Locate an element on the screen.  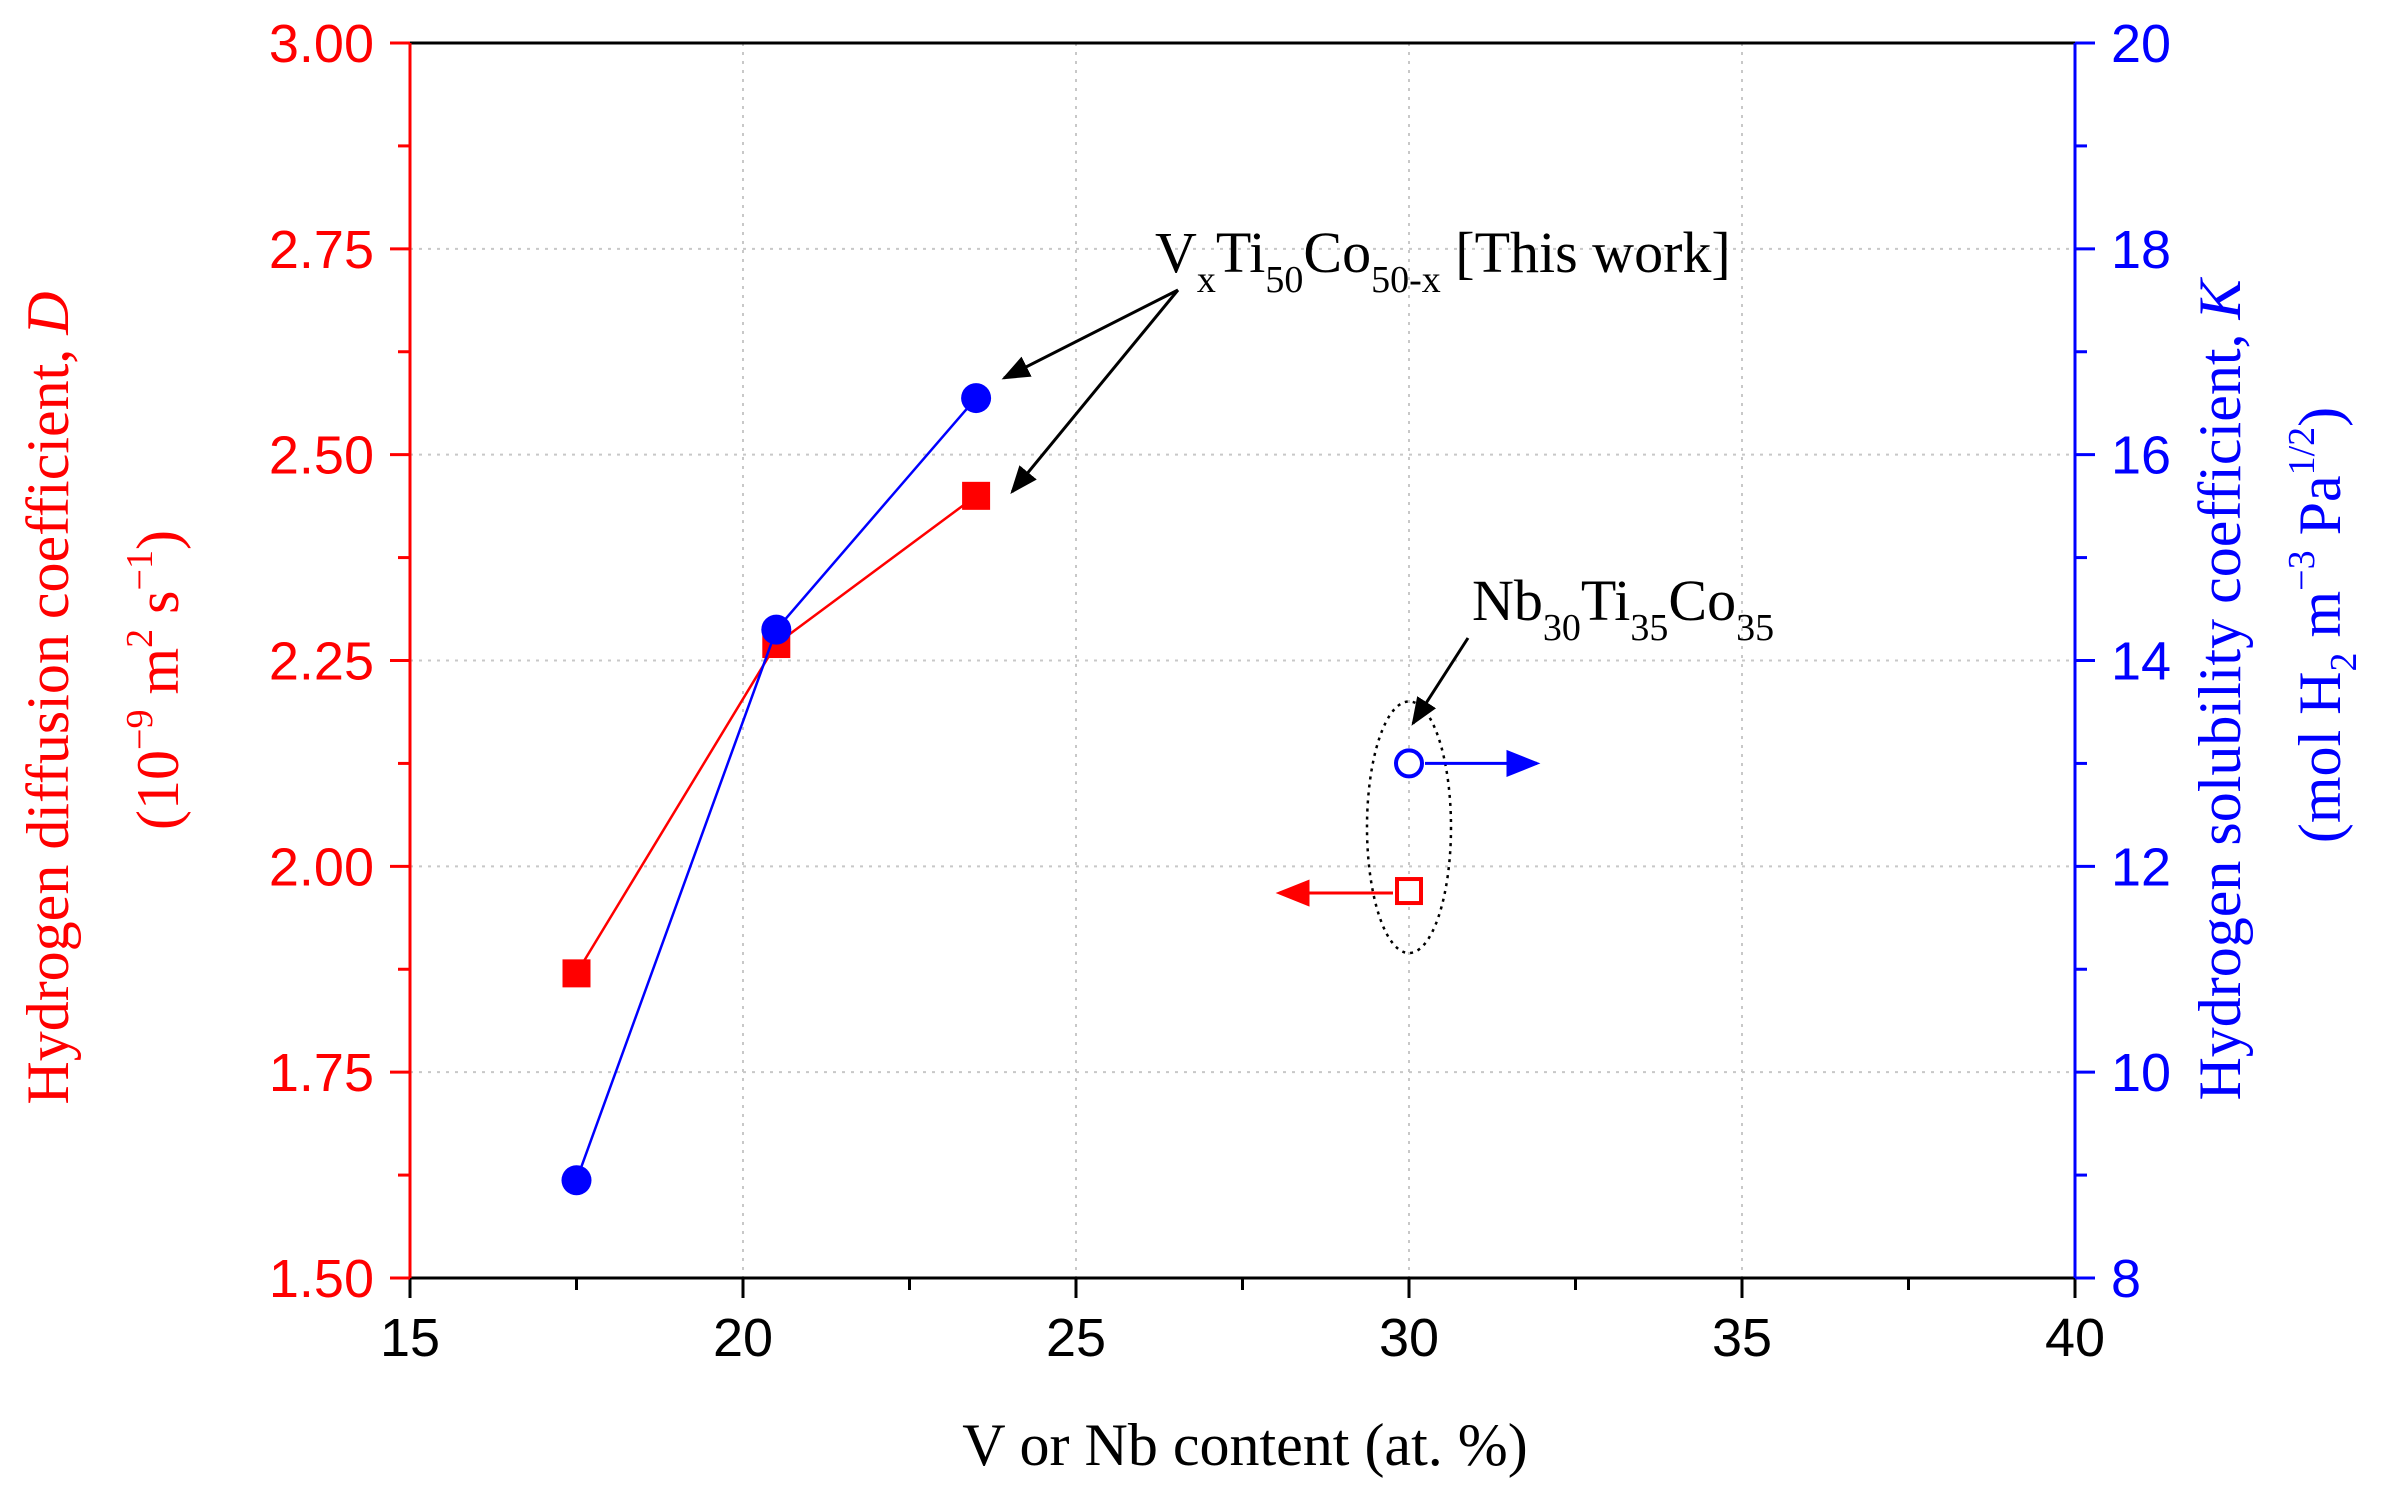
annot-sub: 50 is located at coordinates (1284, 280).